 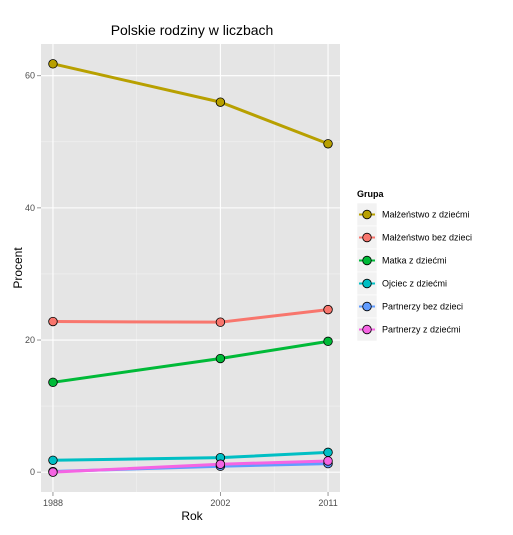 What do you see at coordinates (190, 500) in the screenshot?
I see `x-axis: 1988 2002 2011` at bounding box center [190, 500].